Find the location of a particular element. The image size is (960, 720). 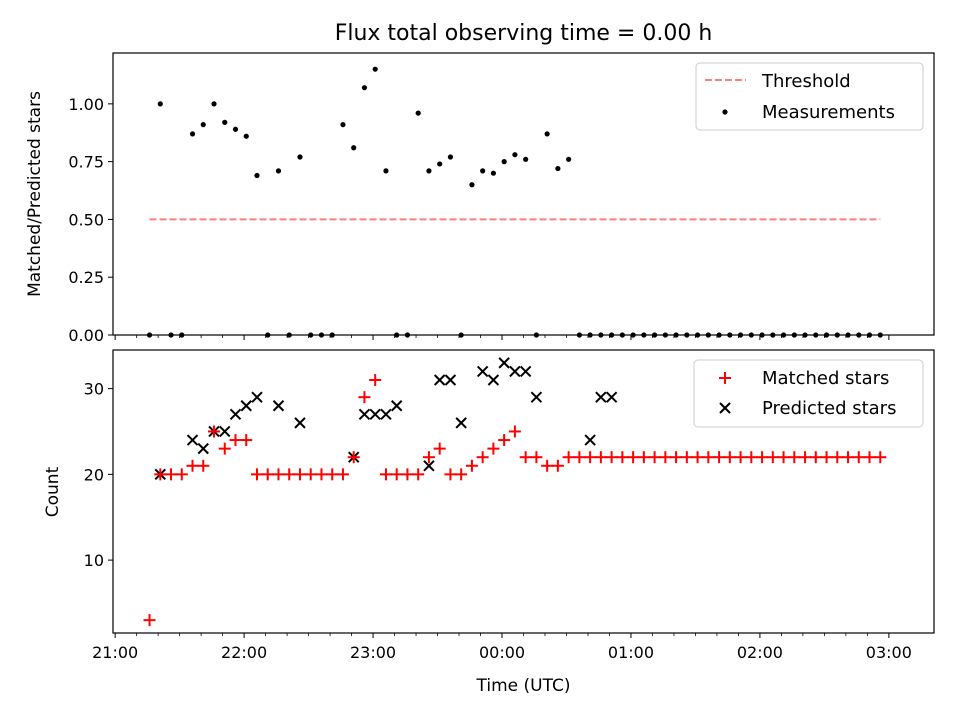

bottom-ytick-label: 10 is located at coordinates (94, 560).